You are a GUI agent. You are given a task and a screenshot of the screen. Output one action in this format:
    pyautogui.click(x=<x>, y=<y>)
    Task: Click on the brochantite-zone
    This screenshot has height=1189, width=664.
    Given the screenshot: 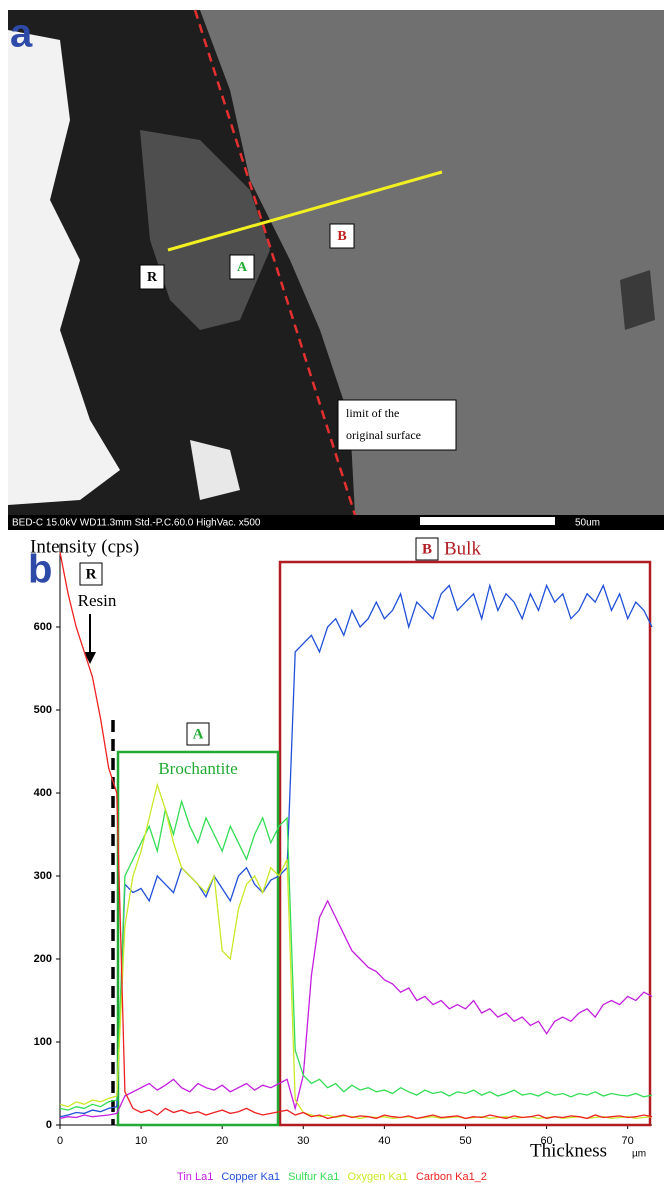 What is the action you would take?
    pyautogui.click(x=205, y=230)
    